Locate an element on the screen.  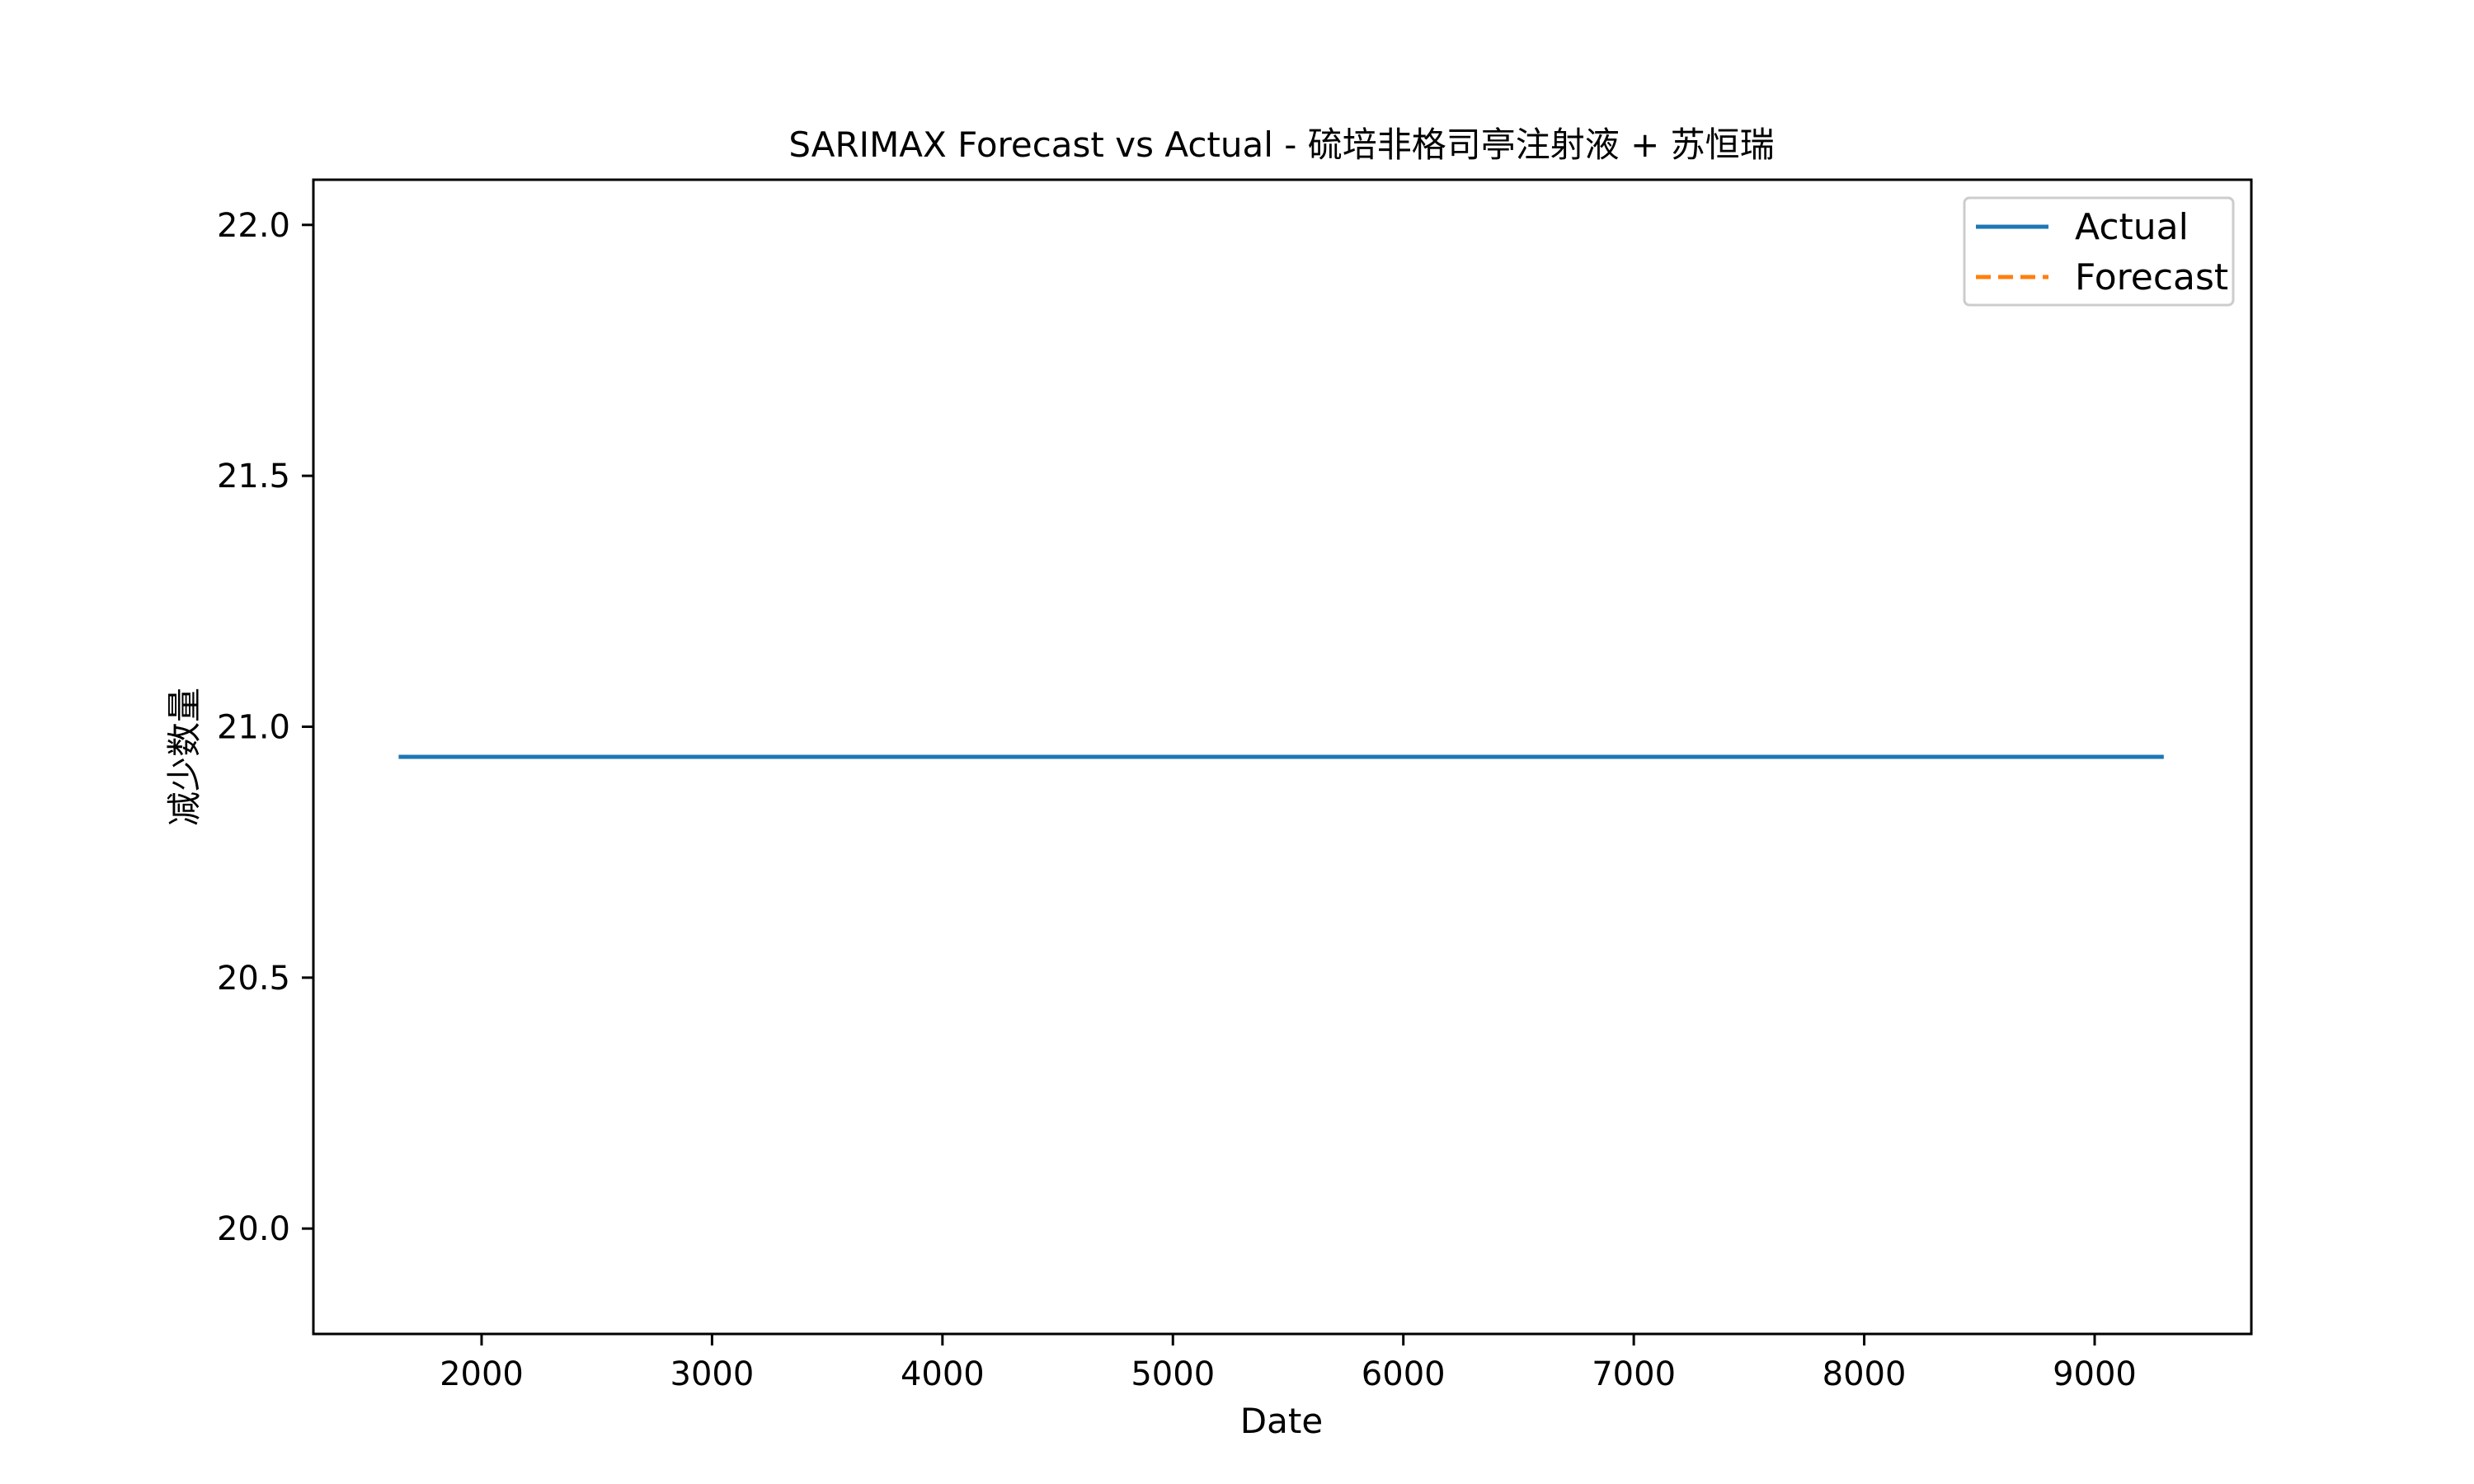
x-tick-label: 2000 is located at coordinates (482, 1374).